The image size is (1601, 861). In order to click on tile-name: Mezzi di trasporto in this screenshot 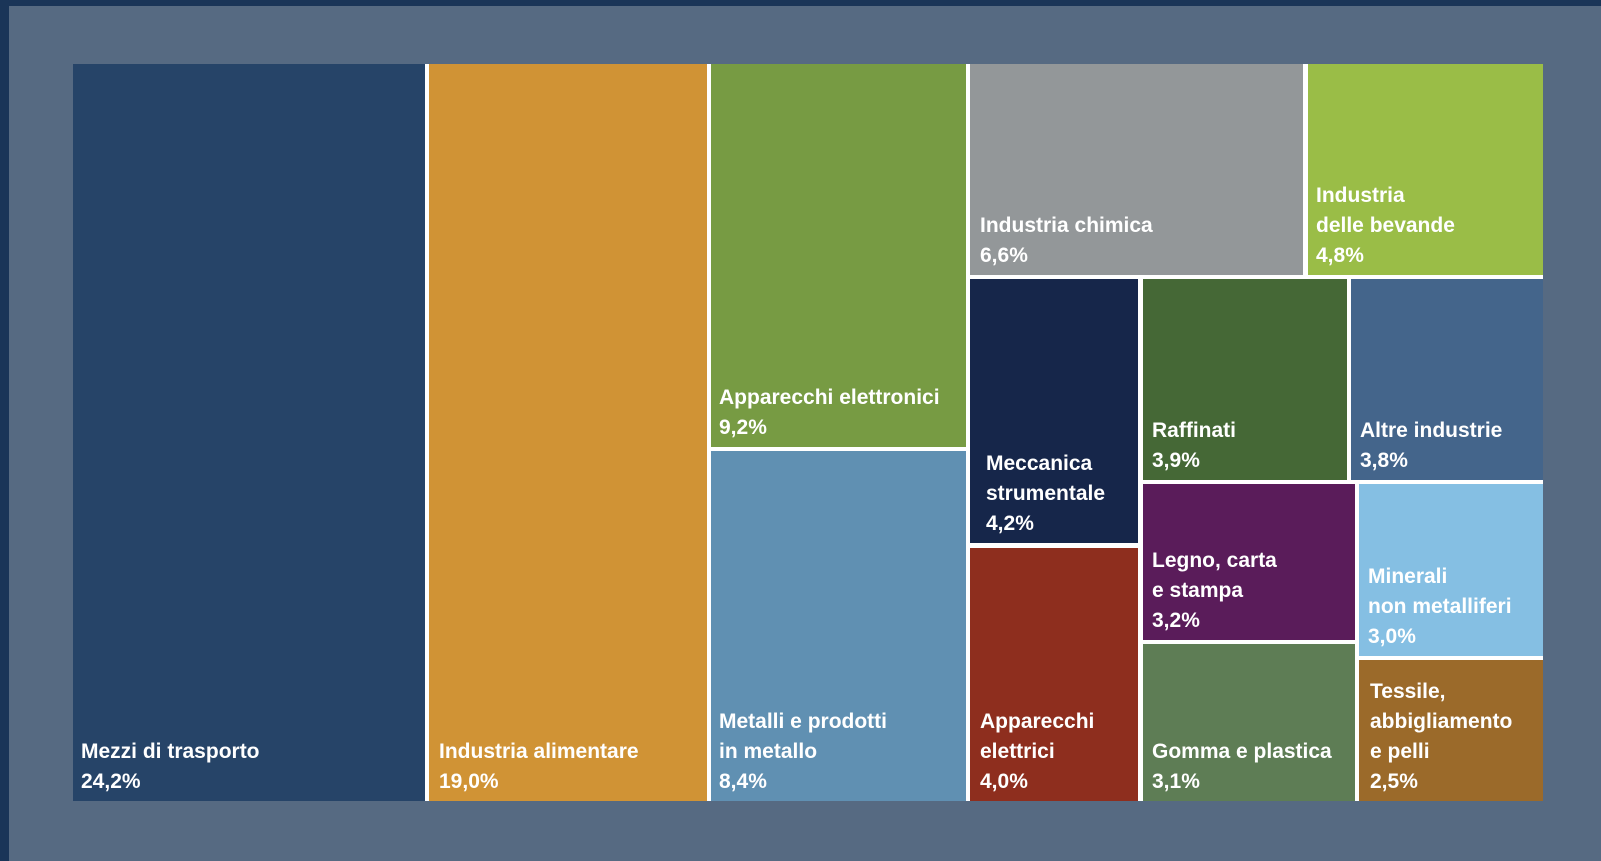, I will do `click(170, 751)`.